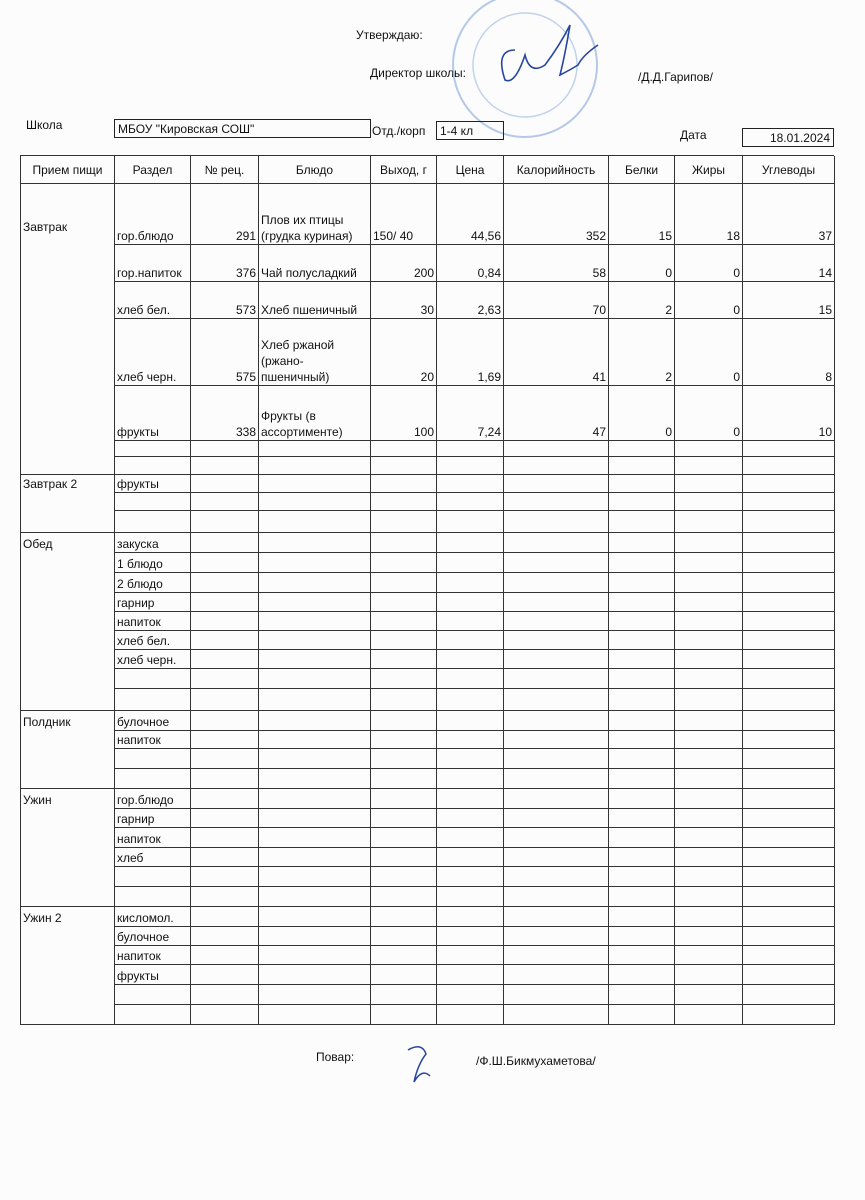 The image size is (865, 1200). Describe the element at coordinates (153, 917) in the screenshot. I see `cell: кисломол.` at that location.